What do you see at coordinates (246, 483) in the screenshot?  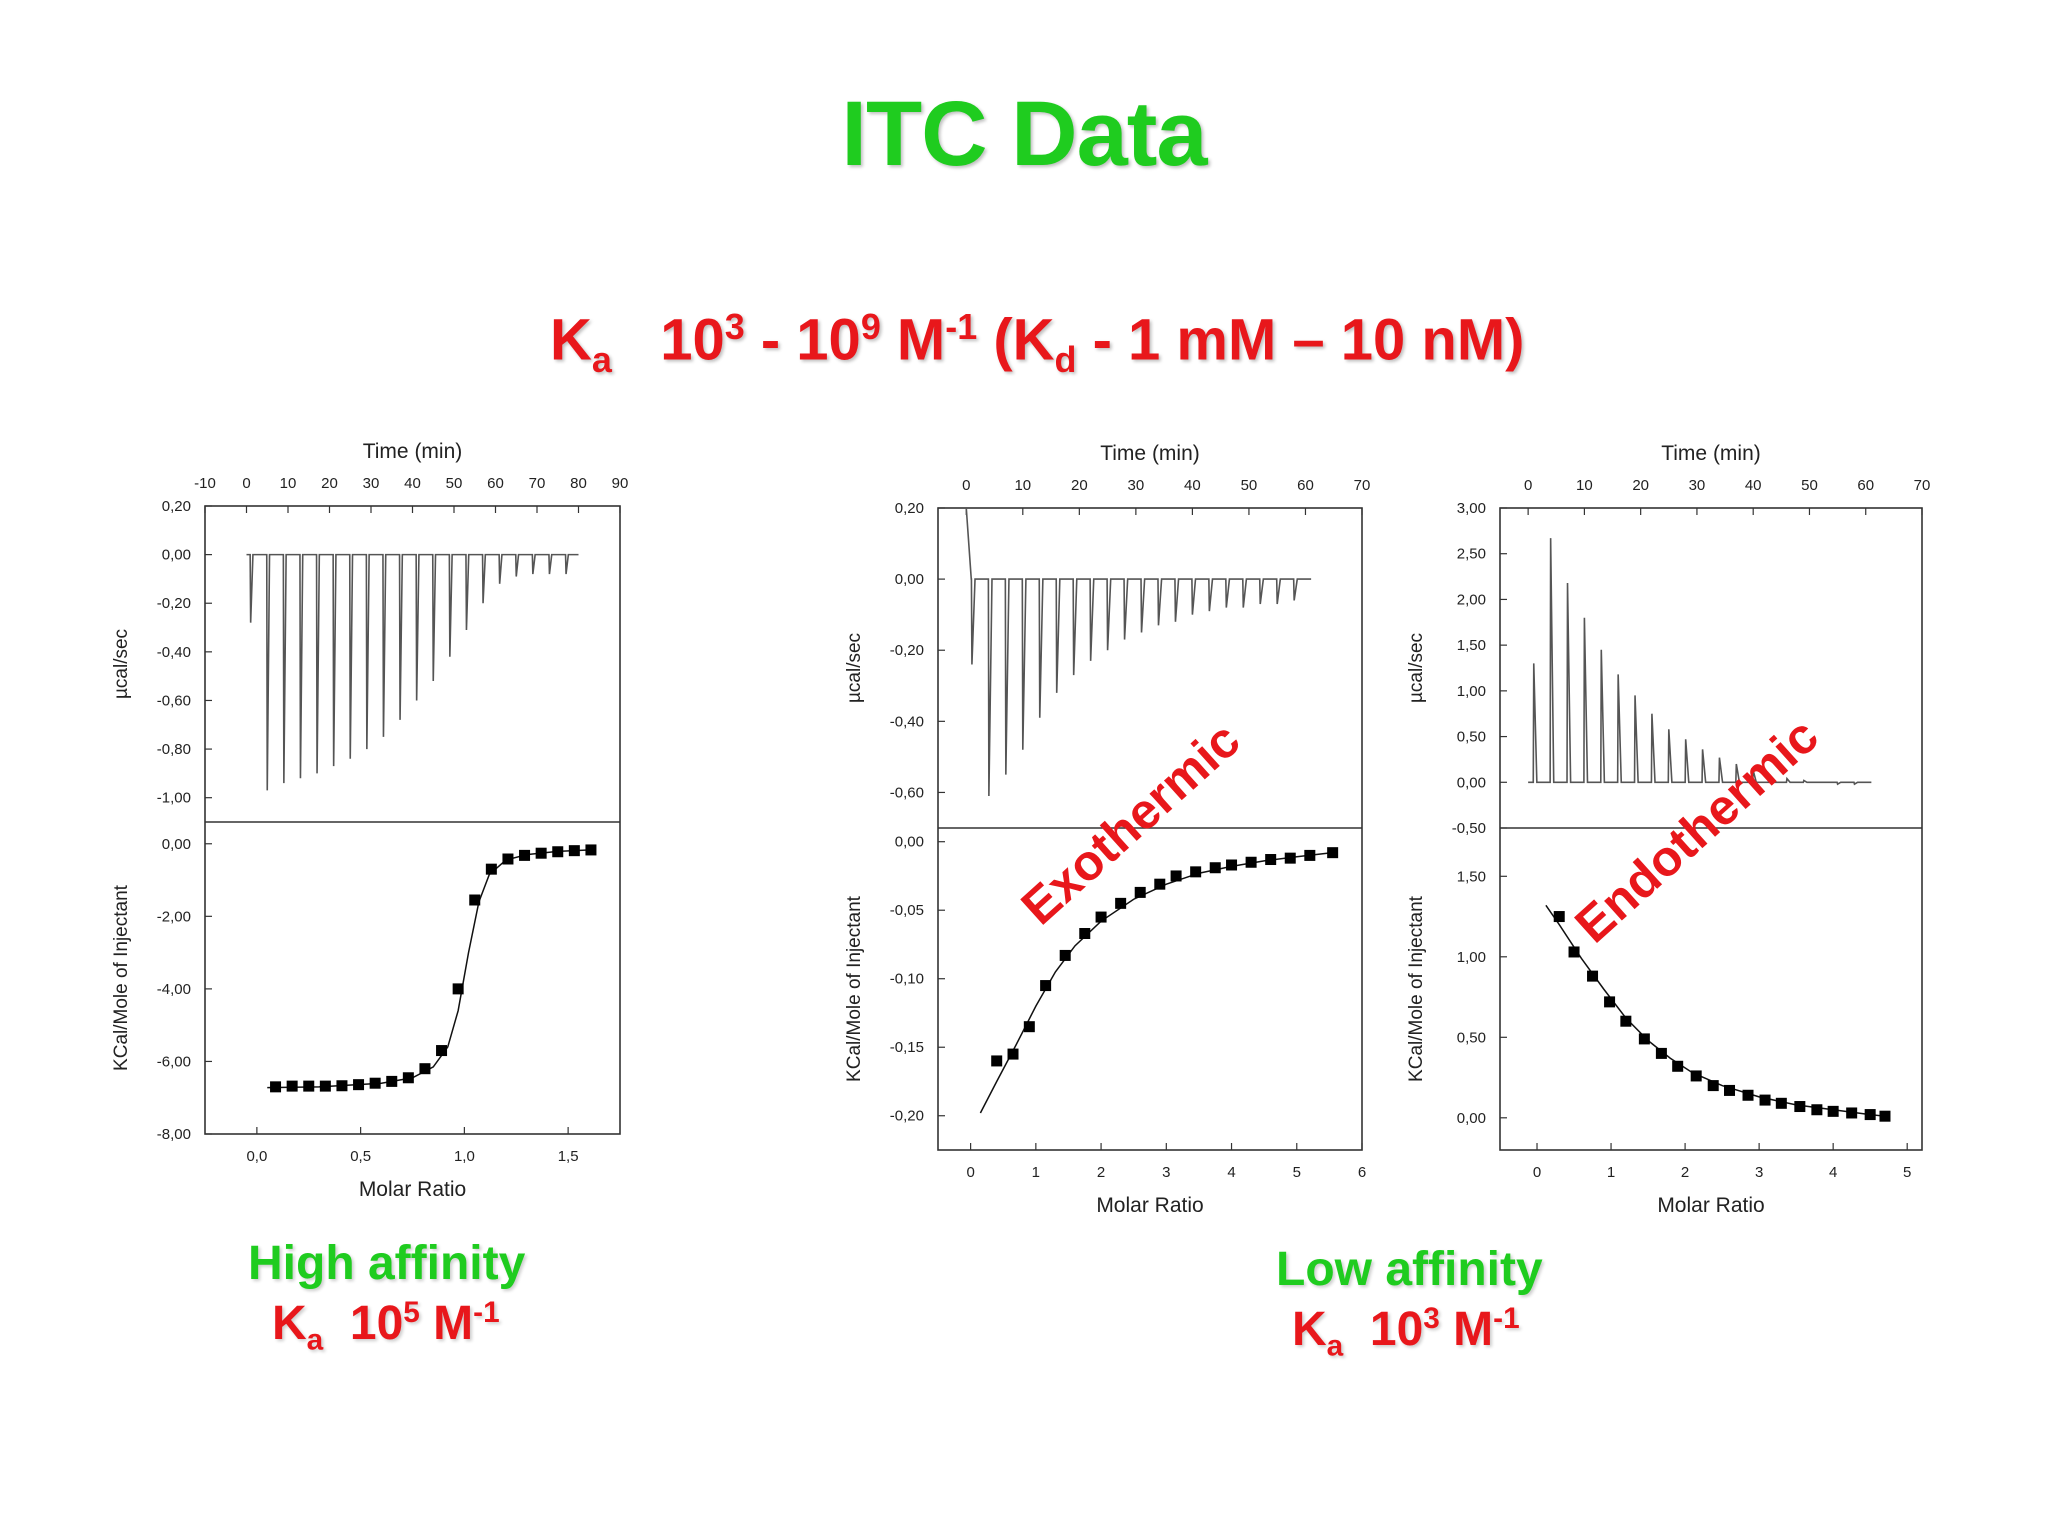 I see `high-time-tick-label: 0` at bounding box center [246, 483].